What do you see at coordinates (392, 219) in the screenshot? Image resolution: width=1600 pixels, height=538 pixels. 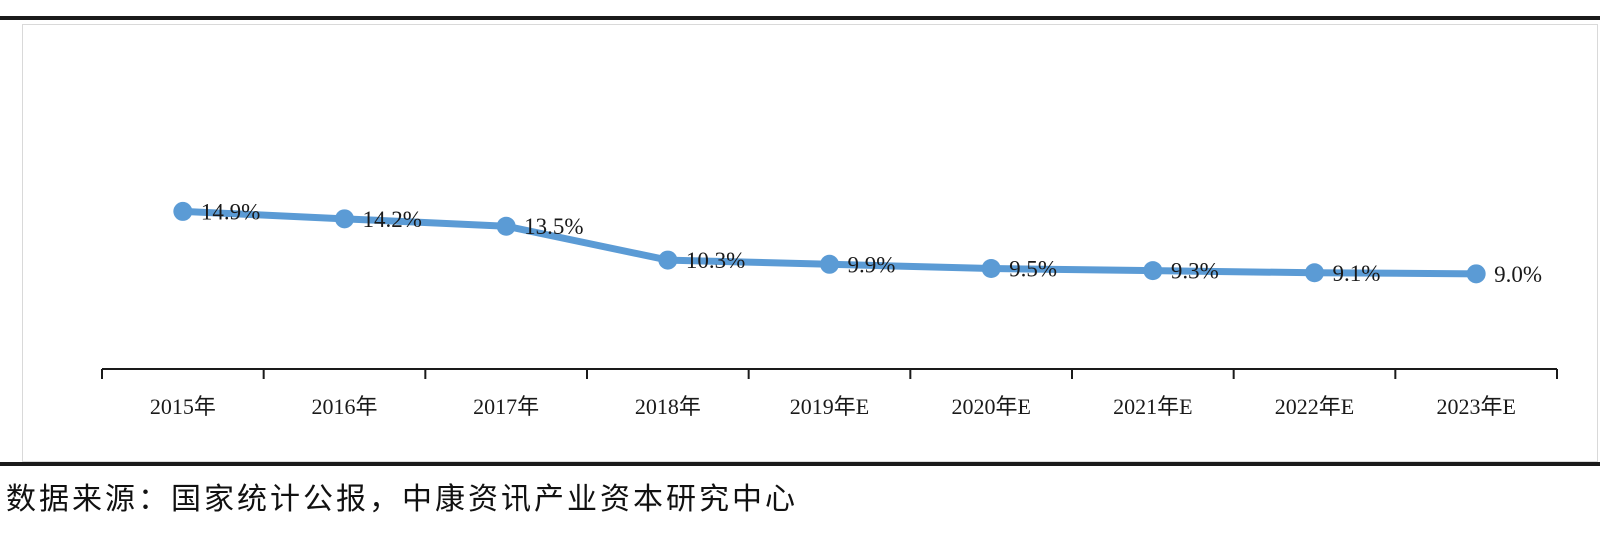 I see `data-label: 14.2%` at bounding box center [392, 219].